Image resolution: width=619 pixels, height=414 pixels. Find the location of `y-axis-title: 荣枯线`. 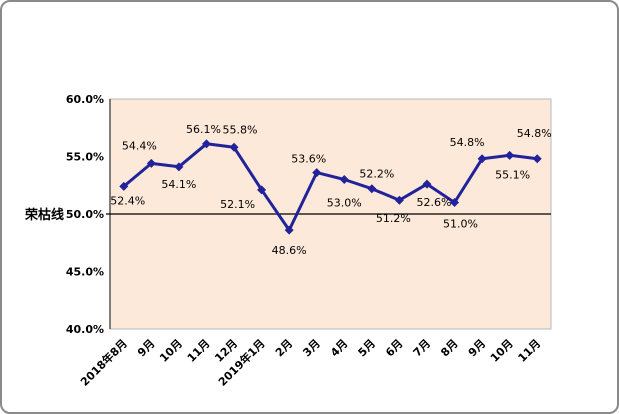

y-axis-title: 荣枯线 is located at coordinates (44, 215).